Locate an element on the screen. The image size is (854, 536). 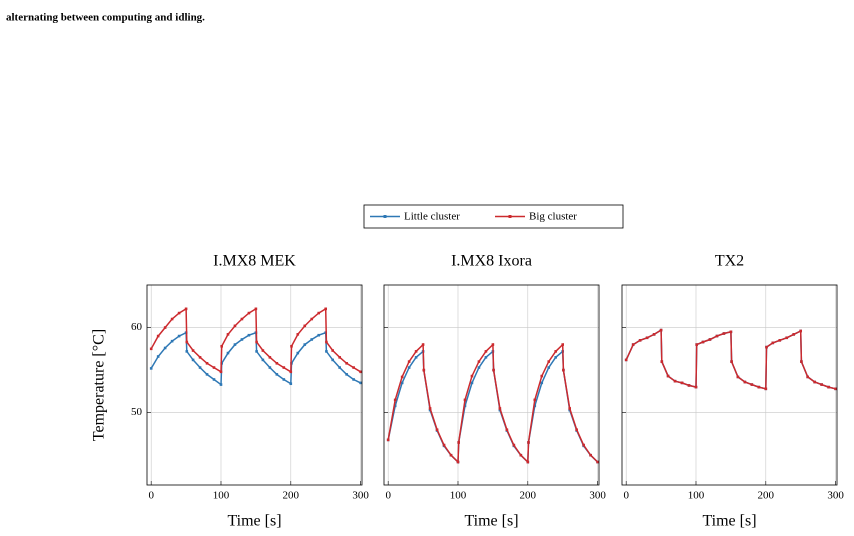
x-axis-label: Time [s] is located at coordinates (729, 521).